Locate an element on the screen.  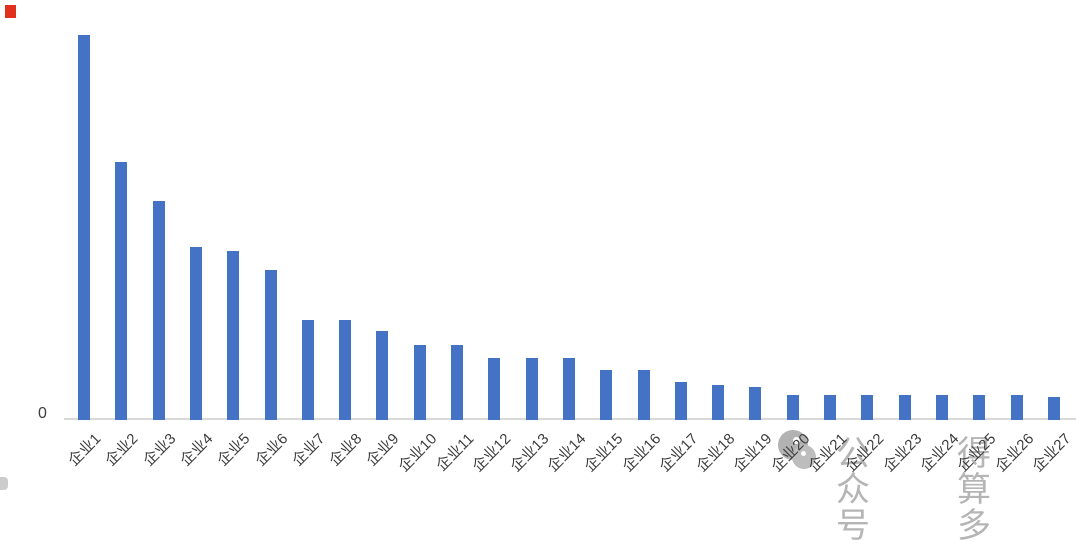
wechat-logo-icon-small-bubble is located at coordinates (804, 457).